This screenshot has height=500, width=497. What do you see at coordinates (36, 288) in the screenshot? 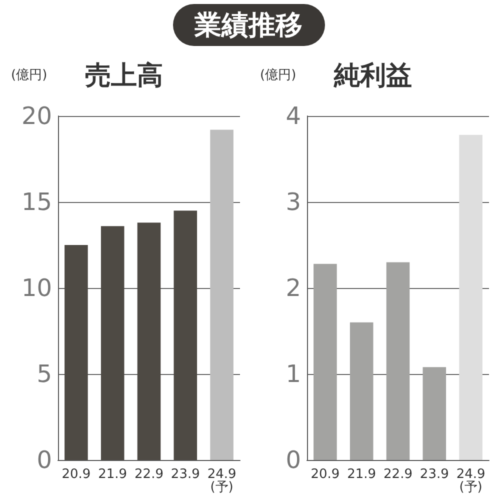
I see `y-tick-label: 10` at bounding box center [36, 288].